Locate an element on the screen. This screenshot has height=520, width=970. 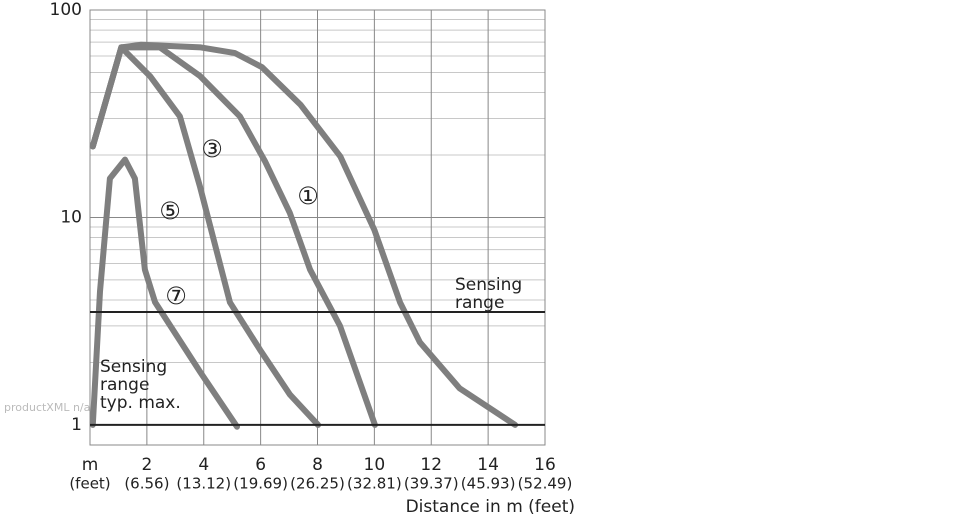
x-tick-feet: (feet) is located at coordinates (89, 484).